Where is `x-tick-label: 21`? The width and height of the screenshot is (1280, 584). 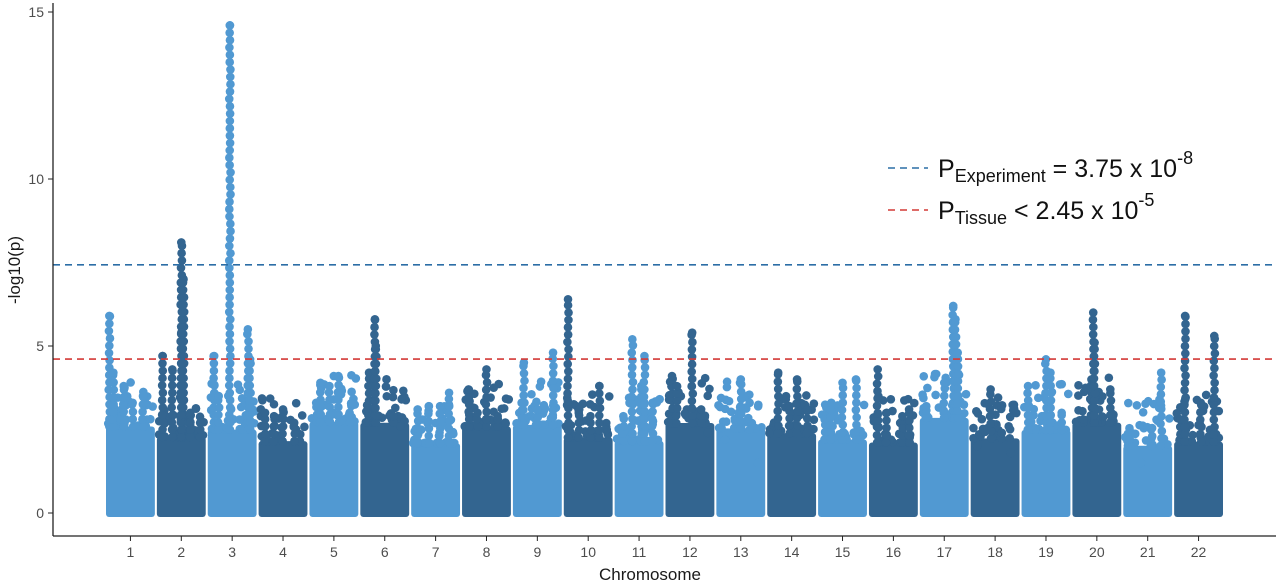
x-tick-label: 21 is located at coordinates (1148, 552).